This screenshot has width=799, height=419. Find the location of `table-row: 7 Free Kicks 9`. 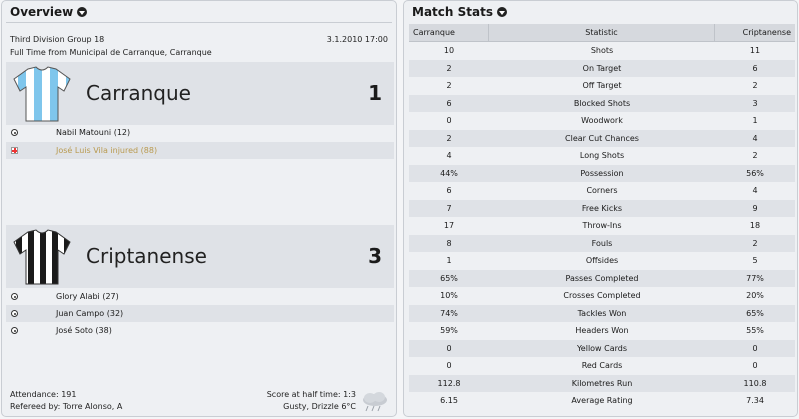

table-row: 7 Free Kicks 9 is located at coordinates (602, 208).